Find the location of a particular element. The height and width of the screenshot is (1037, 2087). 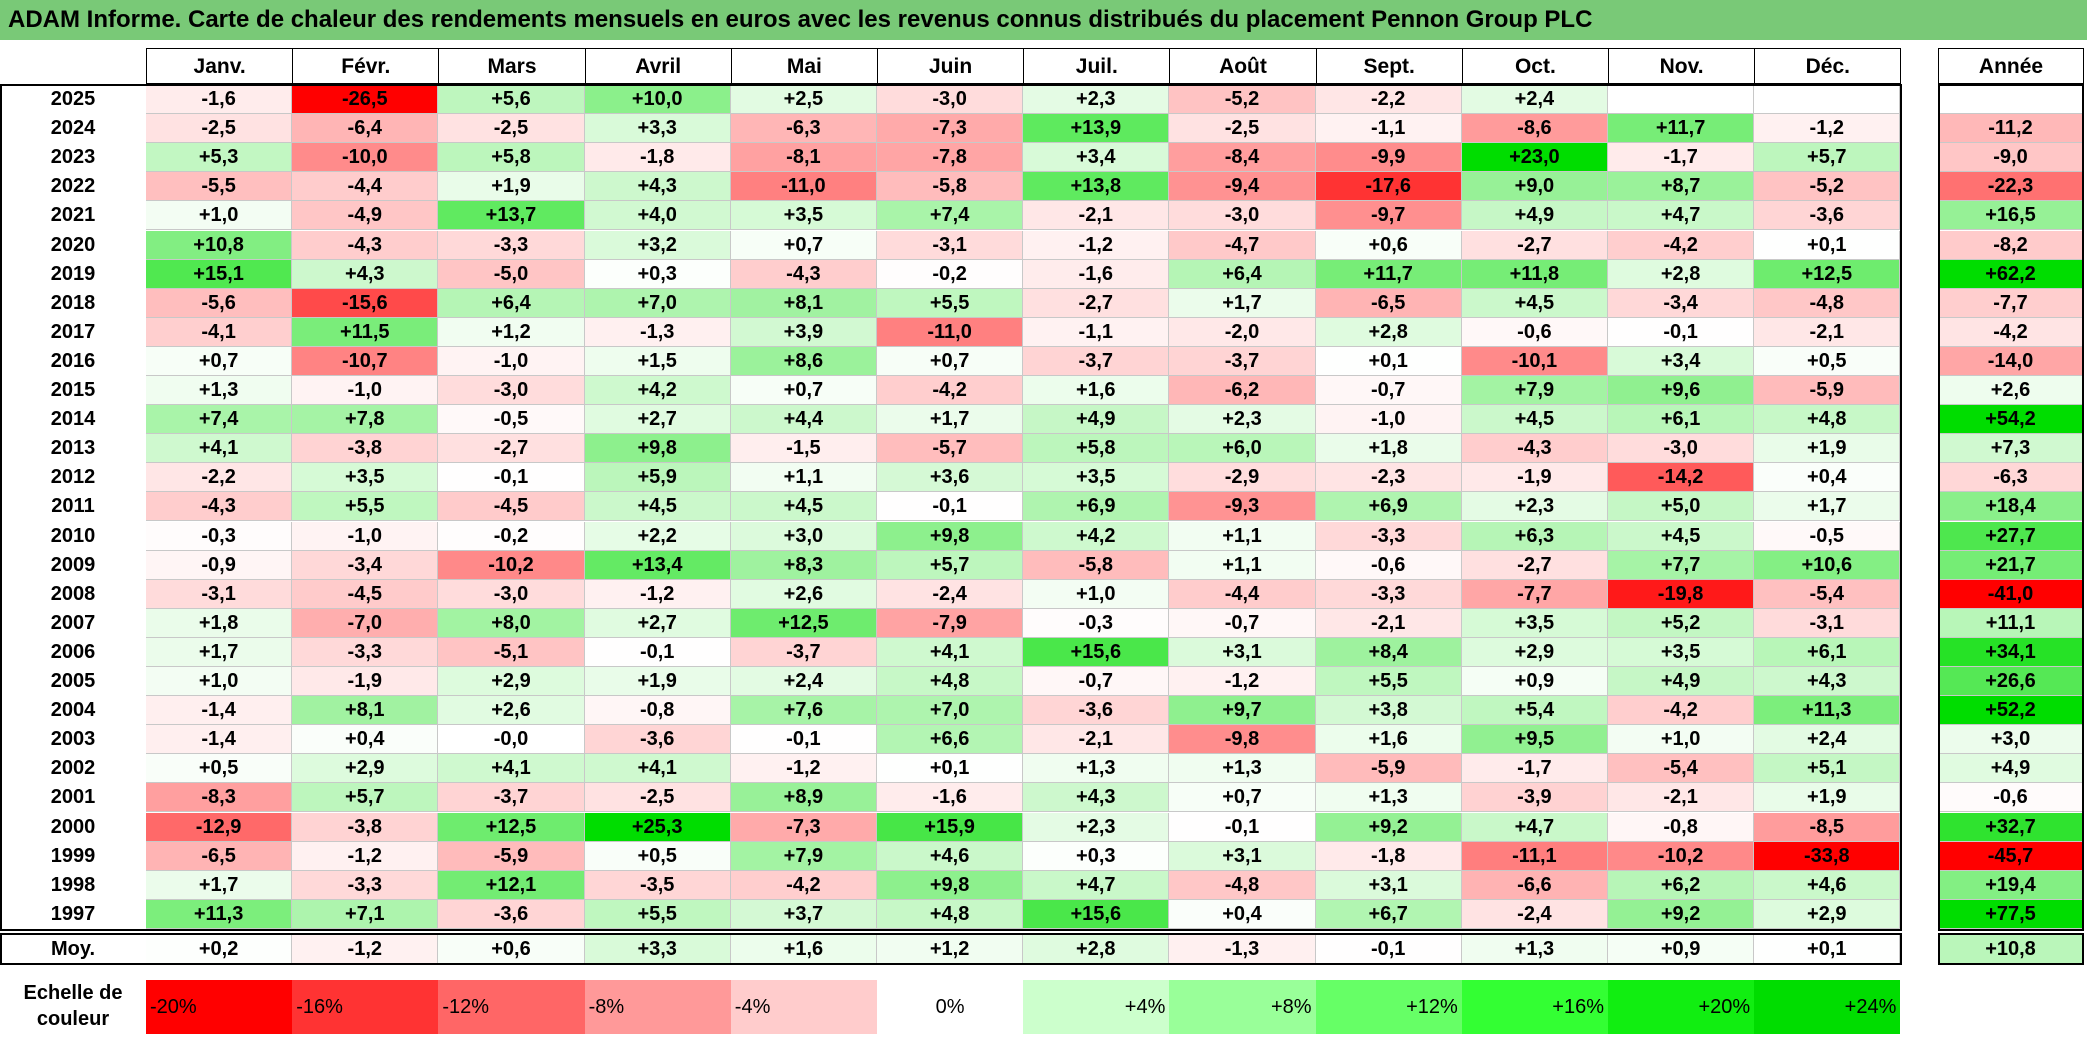

heatmap-cell: -1,5 is located at coordinates (803, 449).